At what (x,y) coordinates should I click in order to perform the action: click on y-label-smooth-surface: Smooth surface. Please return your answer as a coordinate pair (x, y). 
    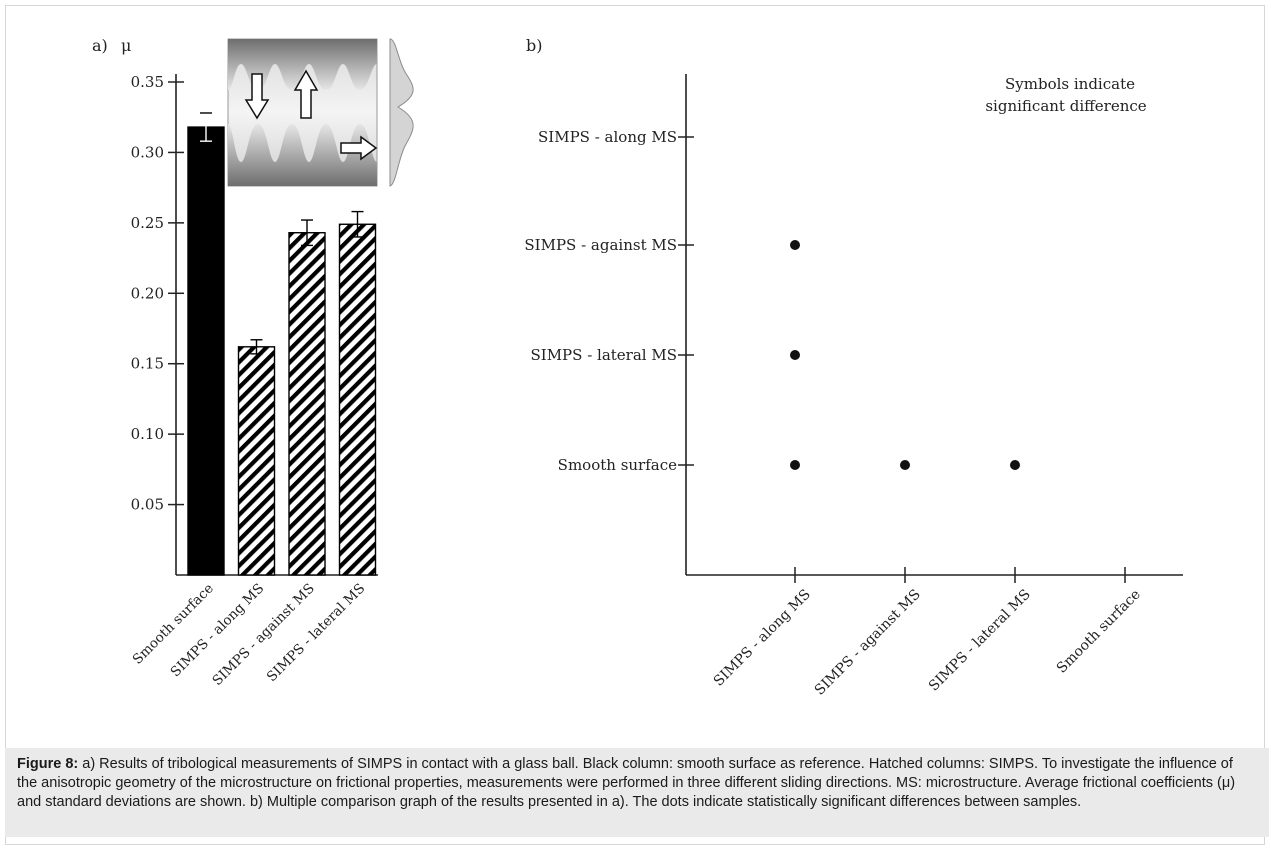
    Looking at the image, I should click on (617, 465).